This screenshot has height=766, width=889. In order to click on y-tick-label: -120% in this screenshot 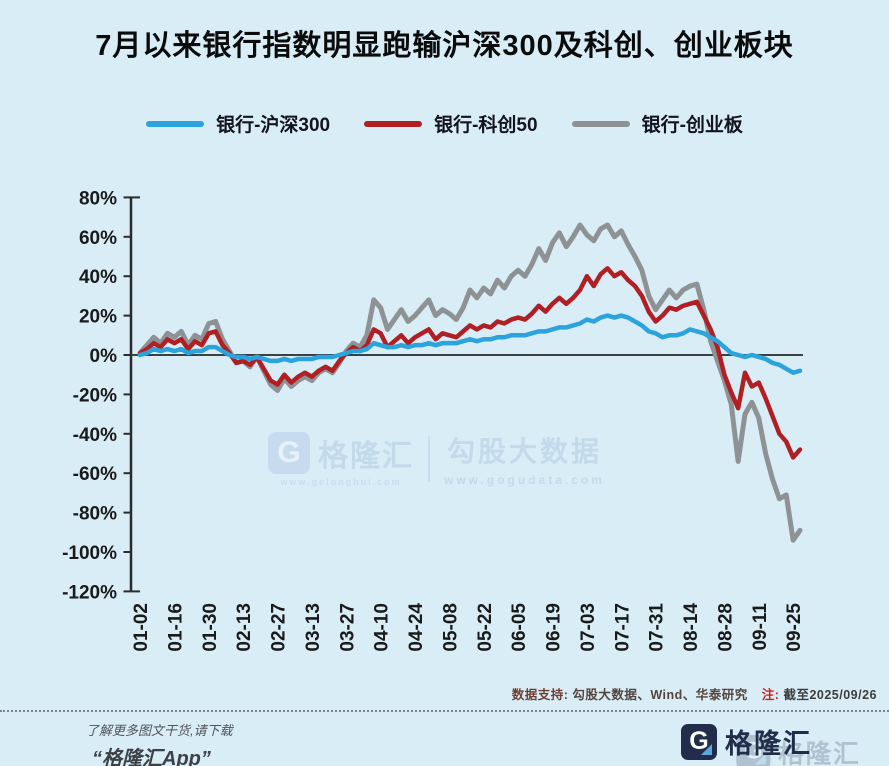, I will do `click(89, 592)`.